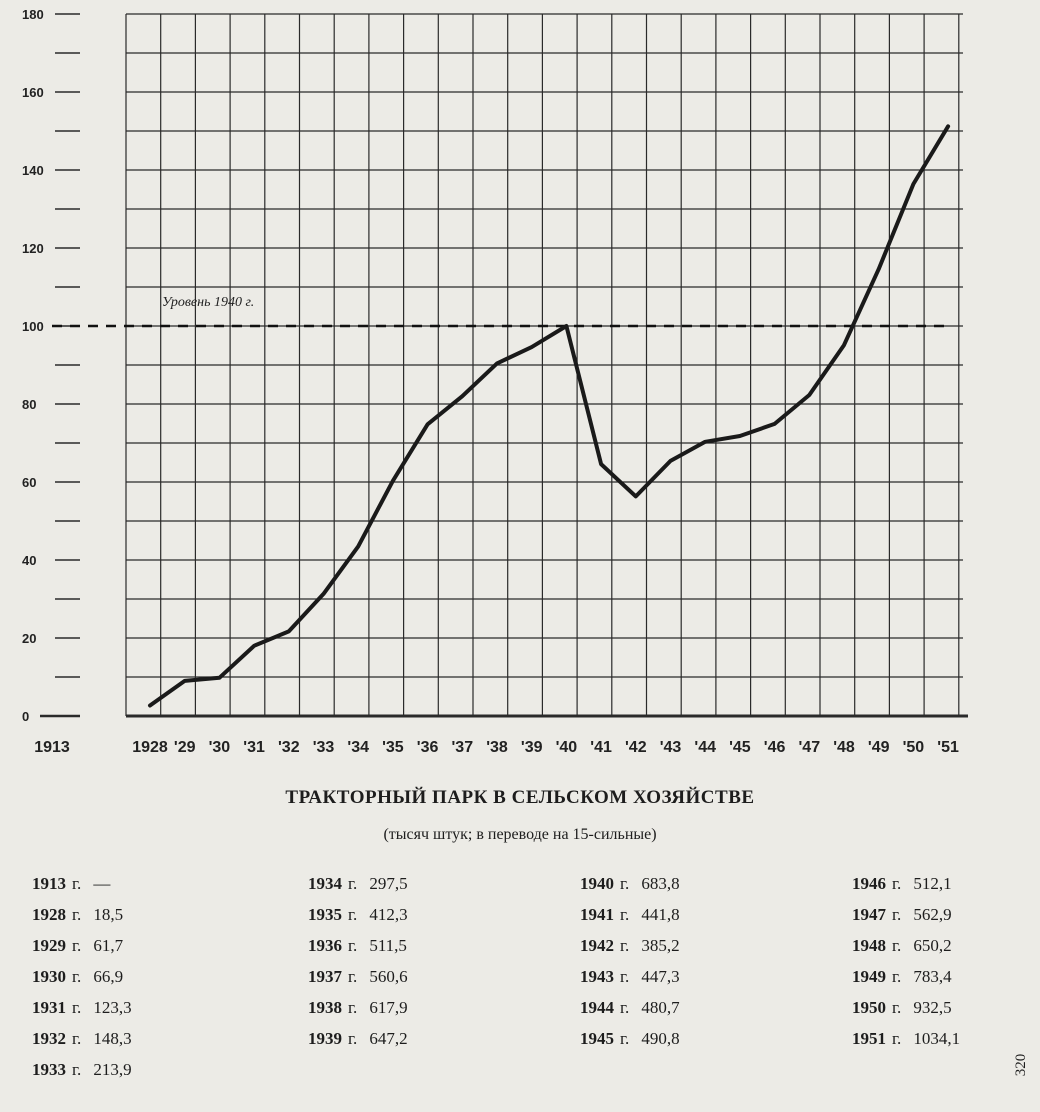 The width and height of the screenshot is (1040, 1112). What do you see at coordinates (358, 914) in the screenshot?
I see `table-row: 1935 г. 412,3` at bounding box center [358, 914].